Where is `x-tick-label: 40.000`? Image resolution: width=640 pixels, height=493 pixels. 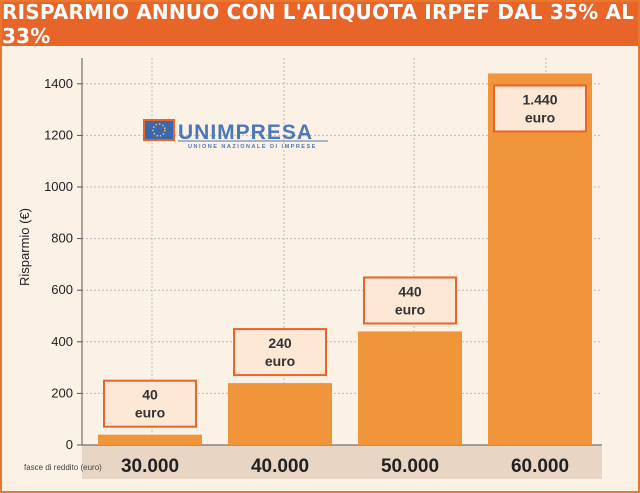 x-tick-label: 40.000 is located at coordinates (280, 466).